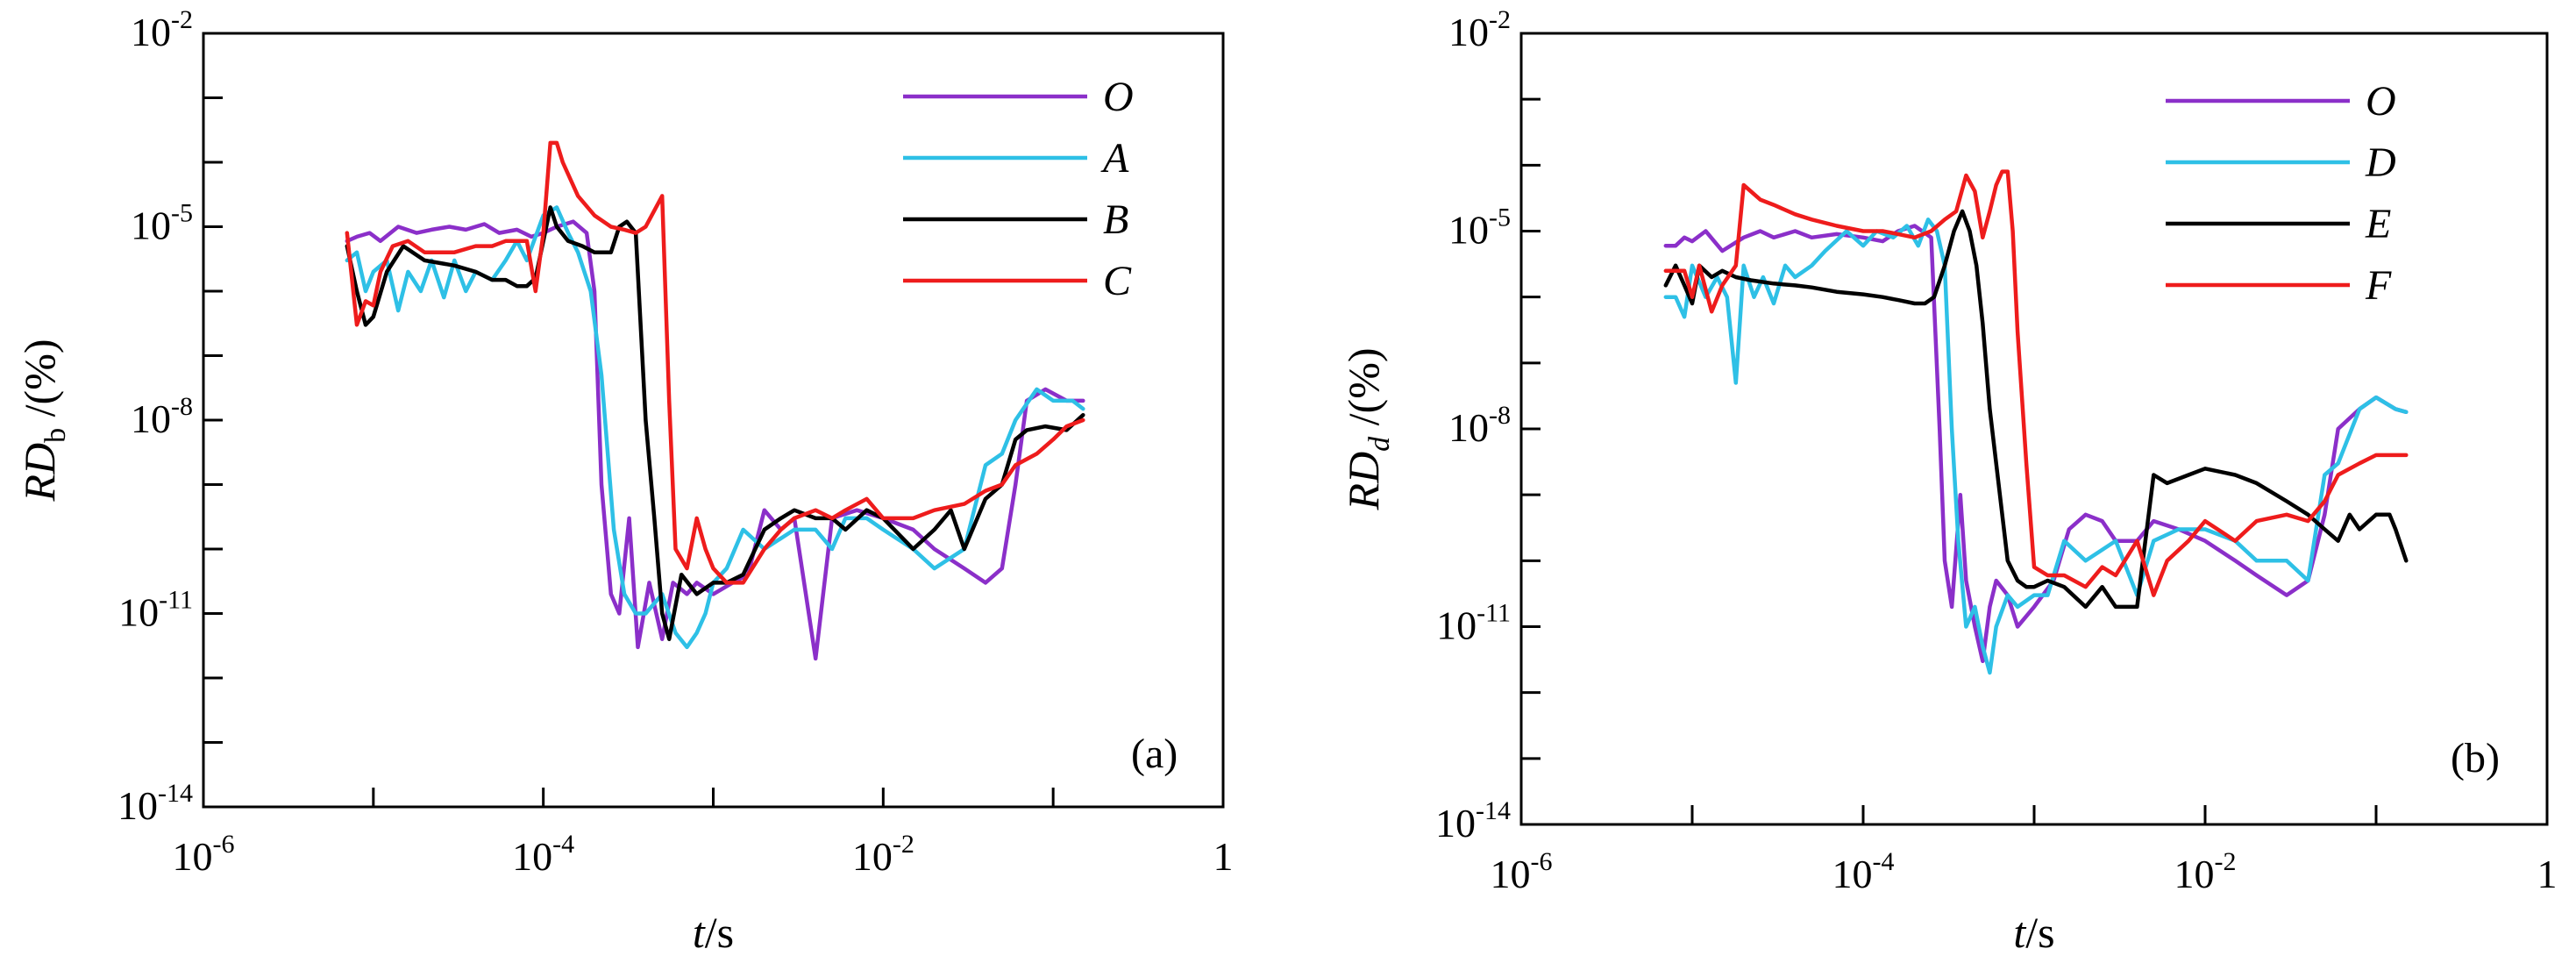  I want to click on legend-label-b-F: F, so click(2378, 285).